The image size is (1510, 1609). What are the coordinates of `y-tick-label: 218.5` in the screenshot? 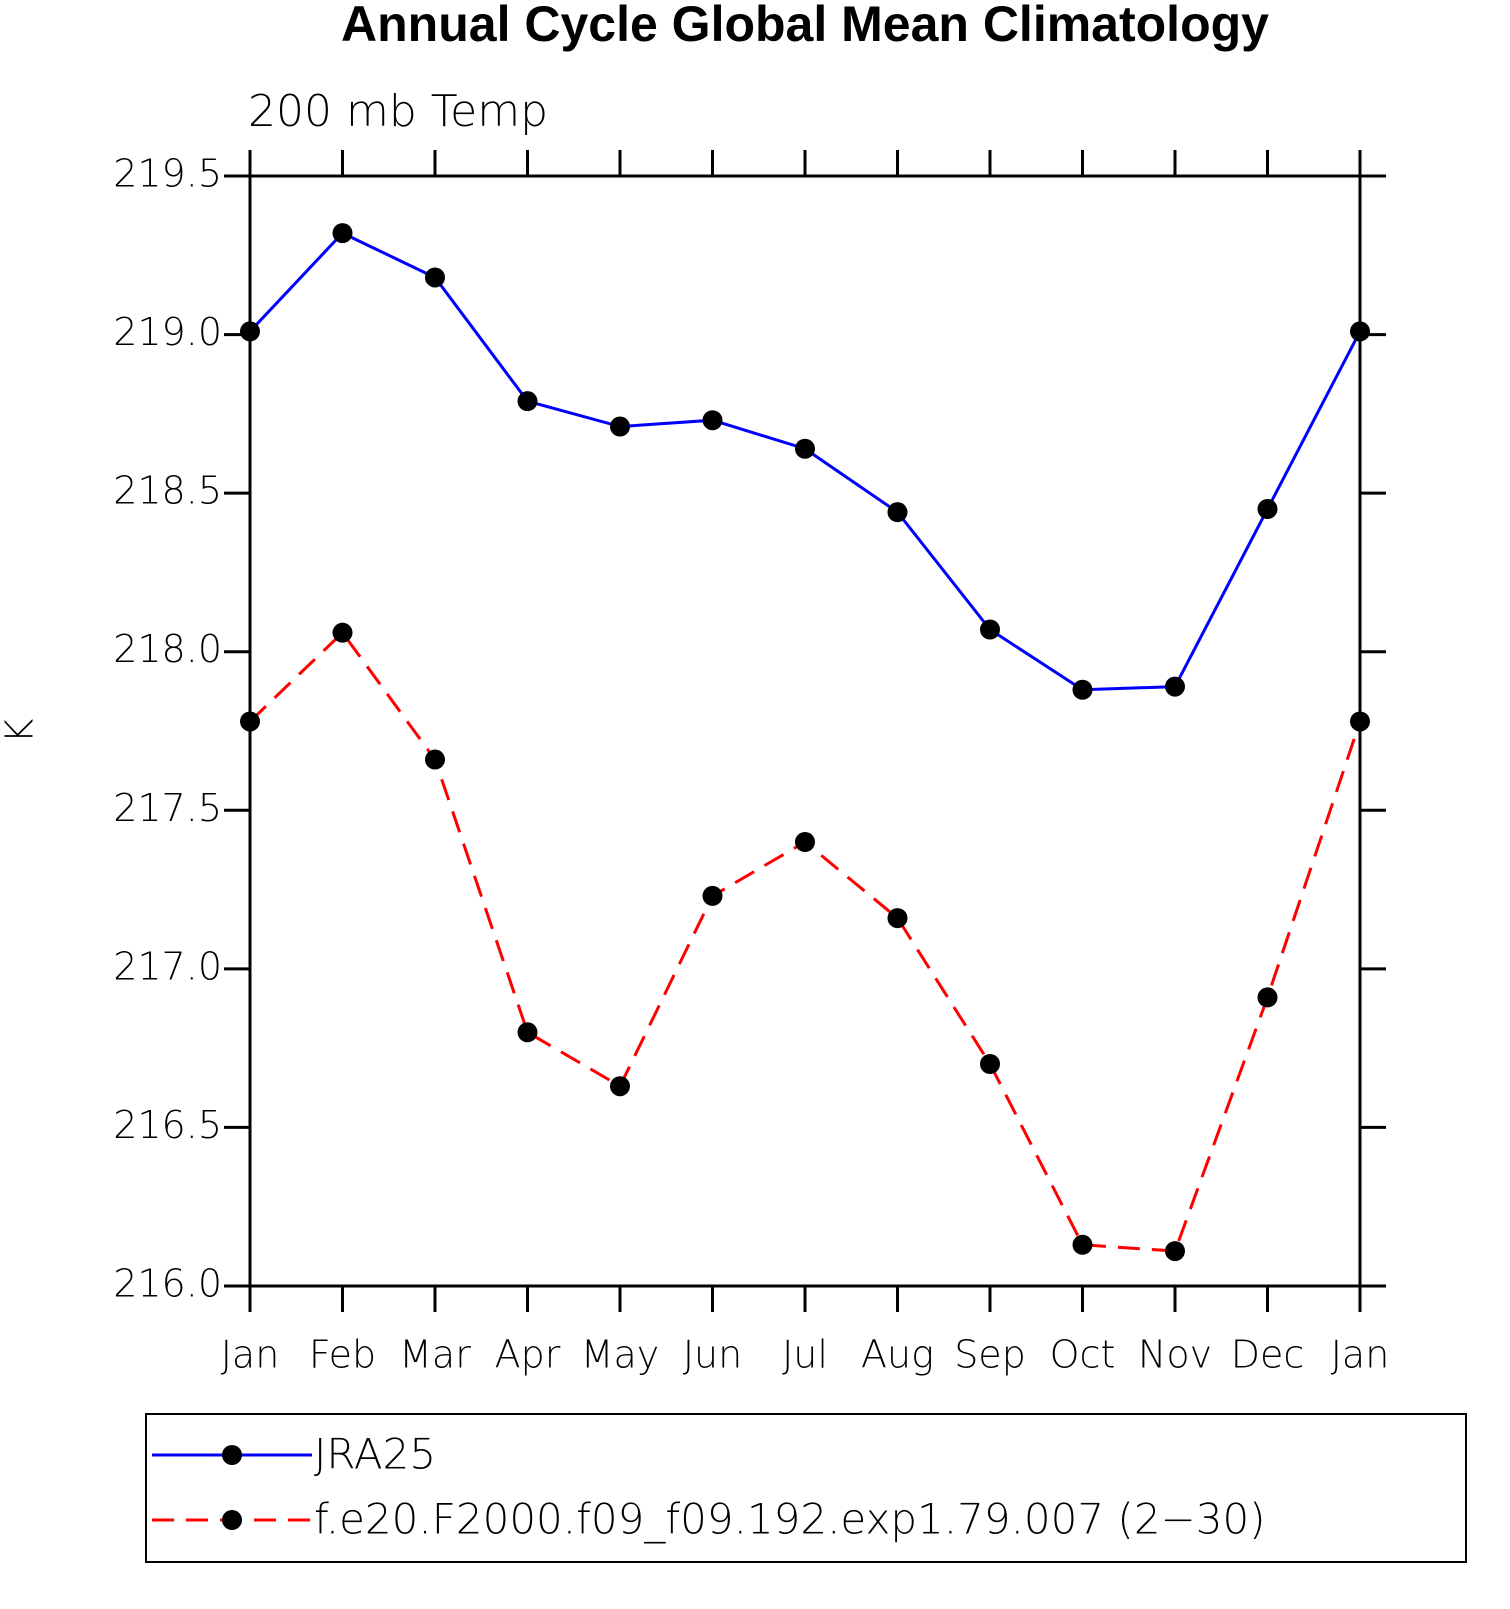 It's located at (167, 491).